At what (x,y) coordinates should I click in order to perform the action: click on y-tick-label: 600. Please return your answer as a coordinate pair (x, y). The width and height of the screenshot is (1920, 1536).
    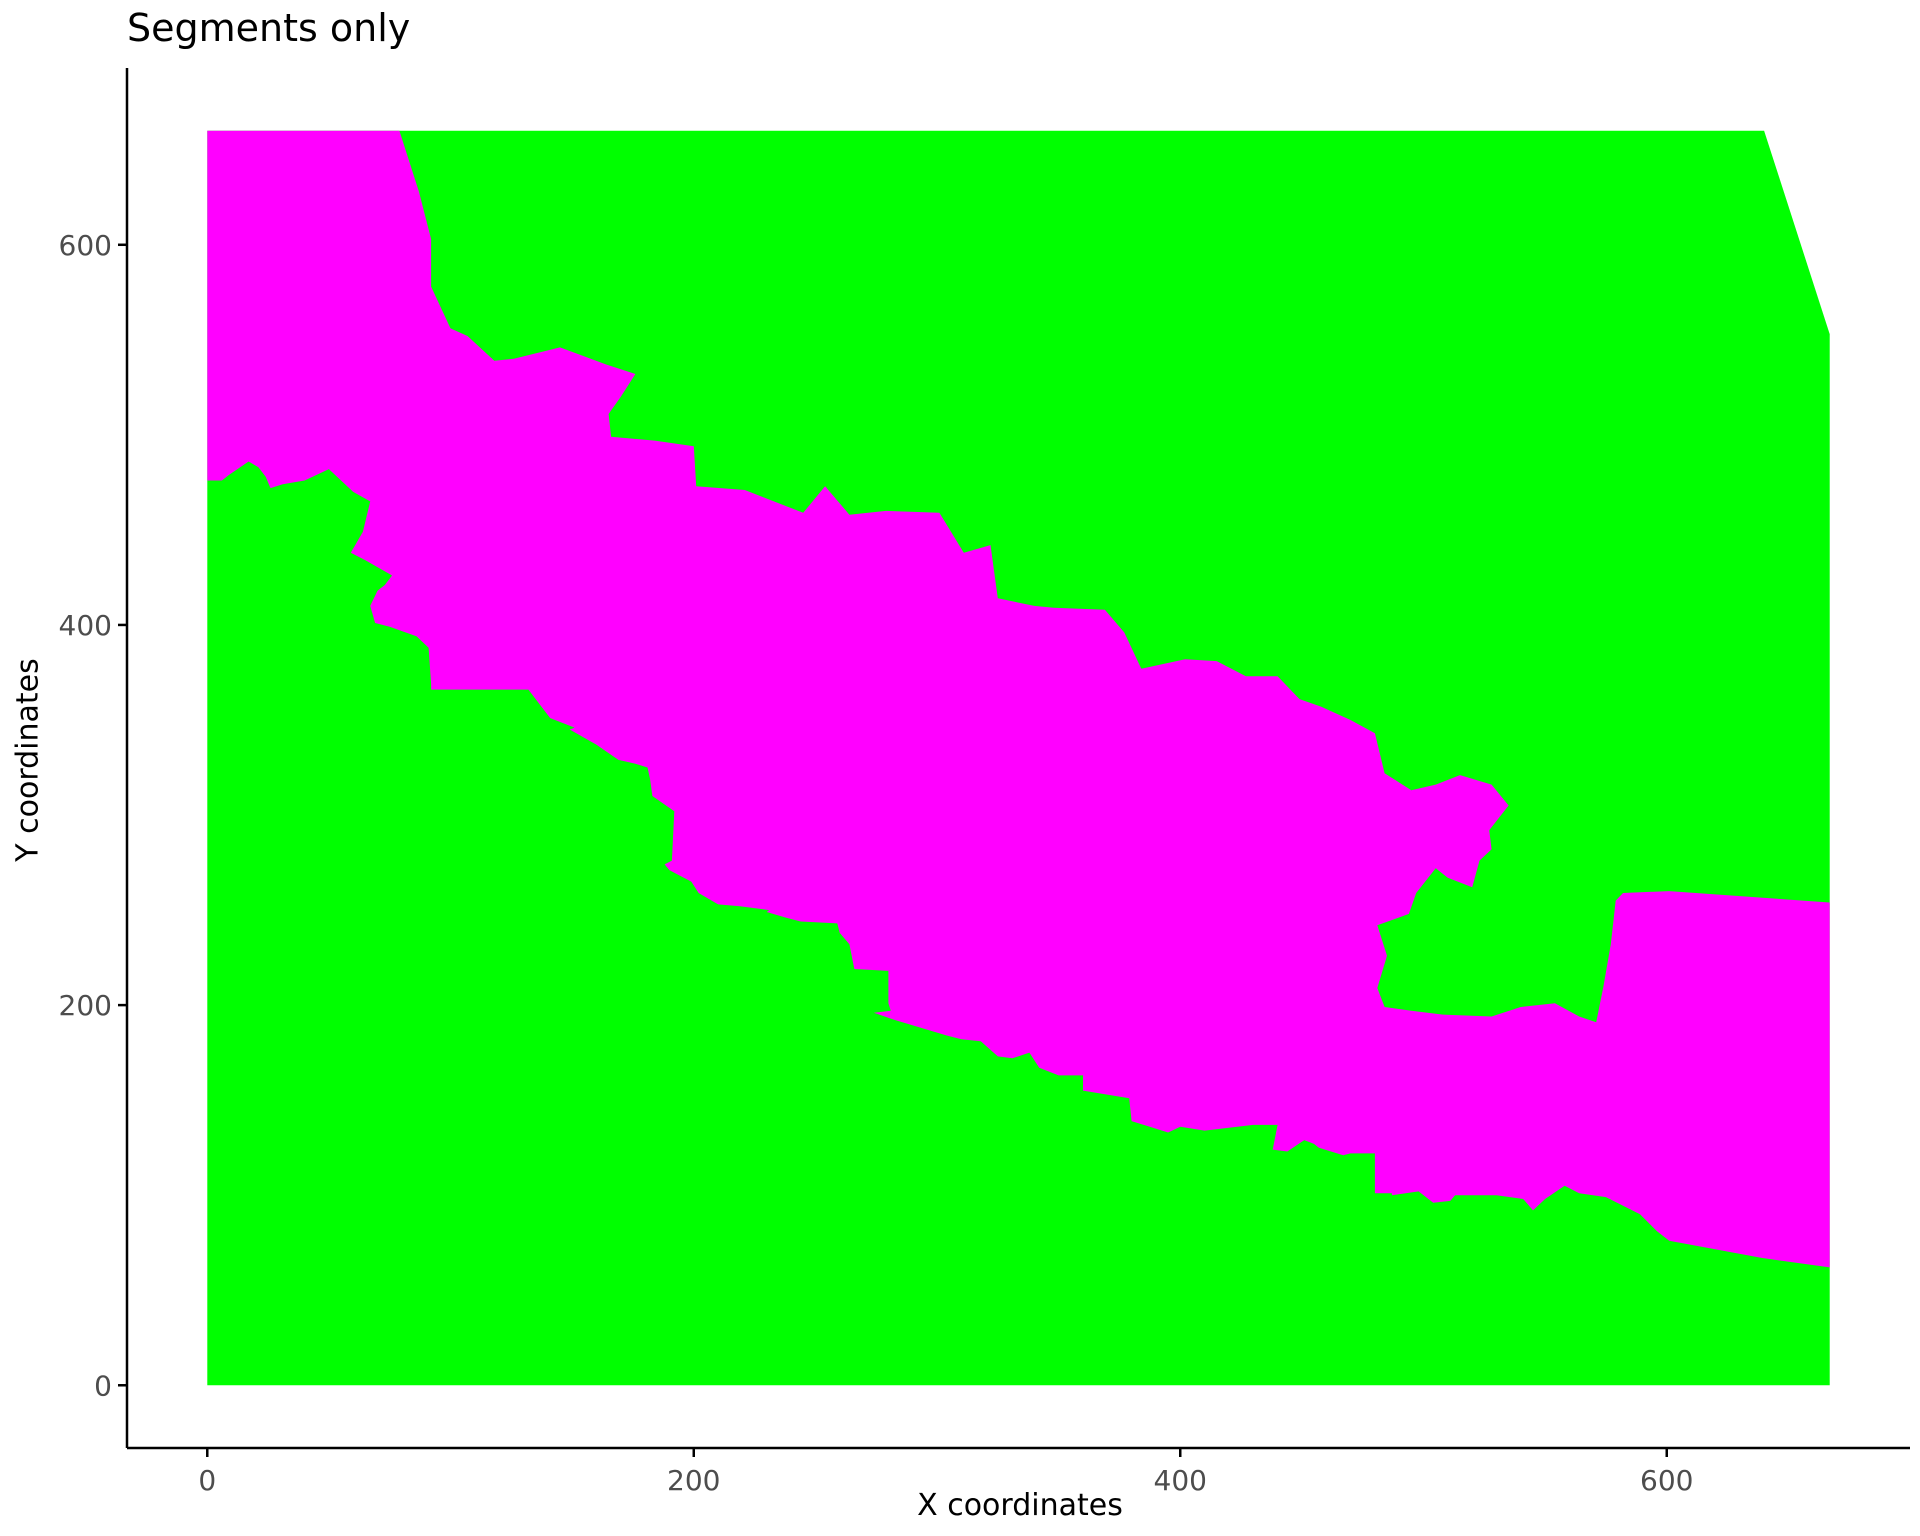
    Looking at the image, I should click on (85, 245).